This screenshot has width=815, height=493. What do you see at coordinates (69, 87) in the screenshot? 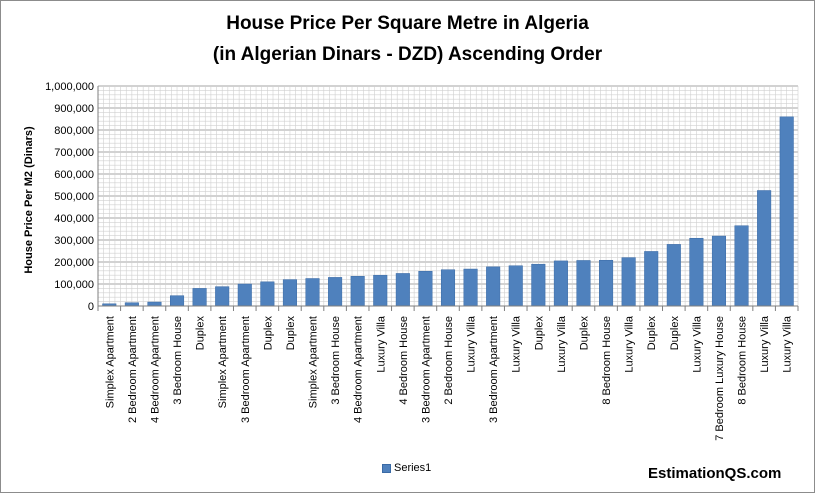
I see `y-tick-label: 1,000,000` at bounding box center [69, 87].